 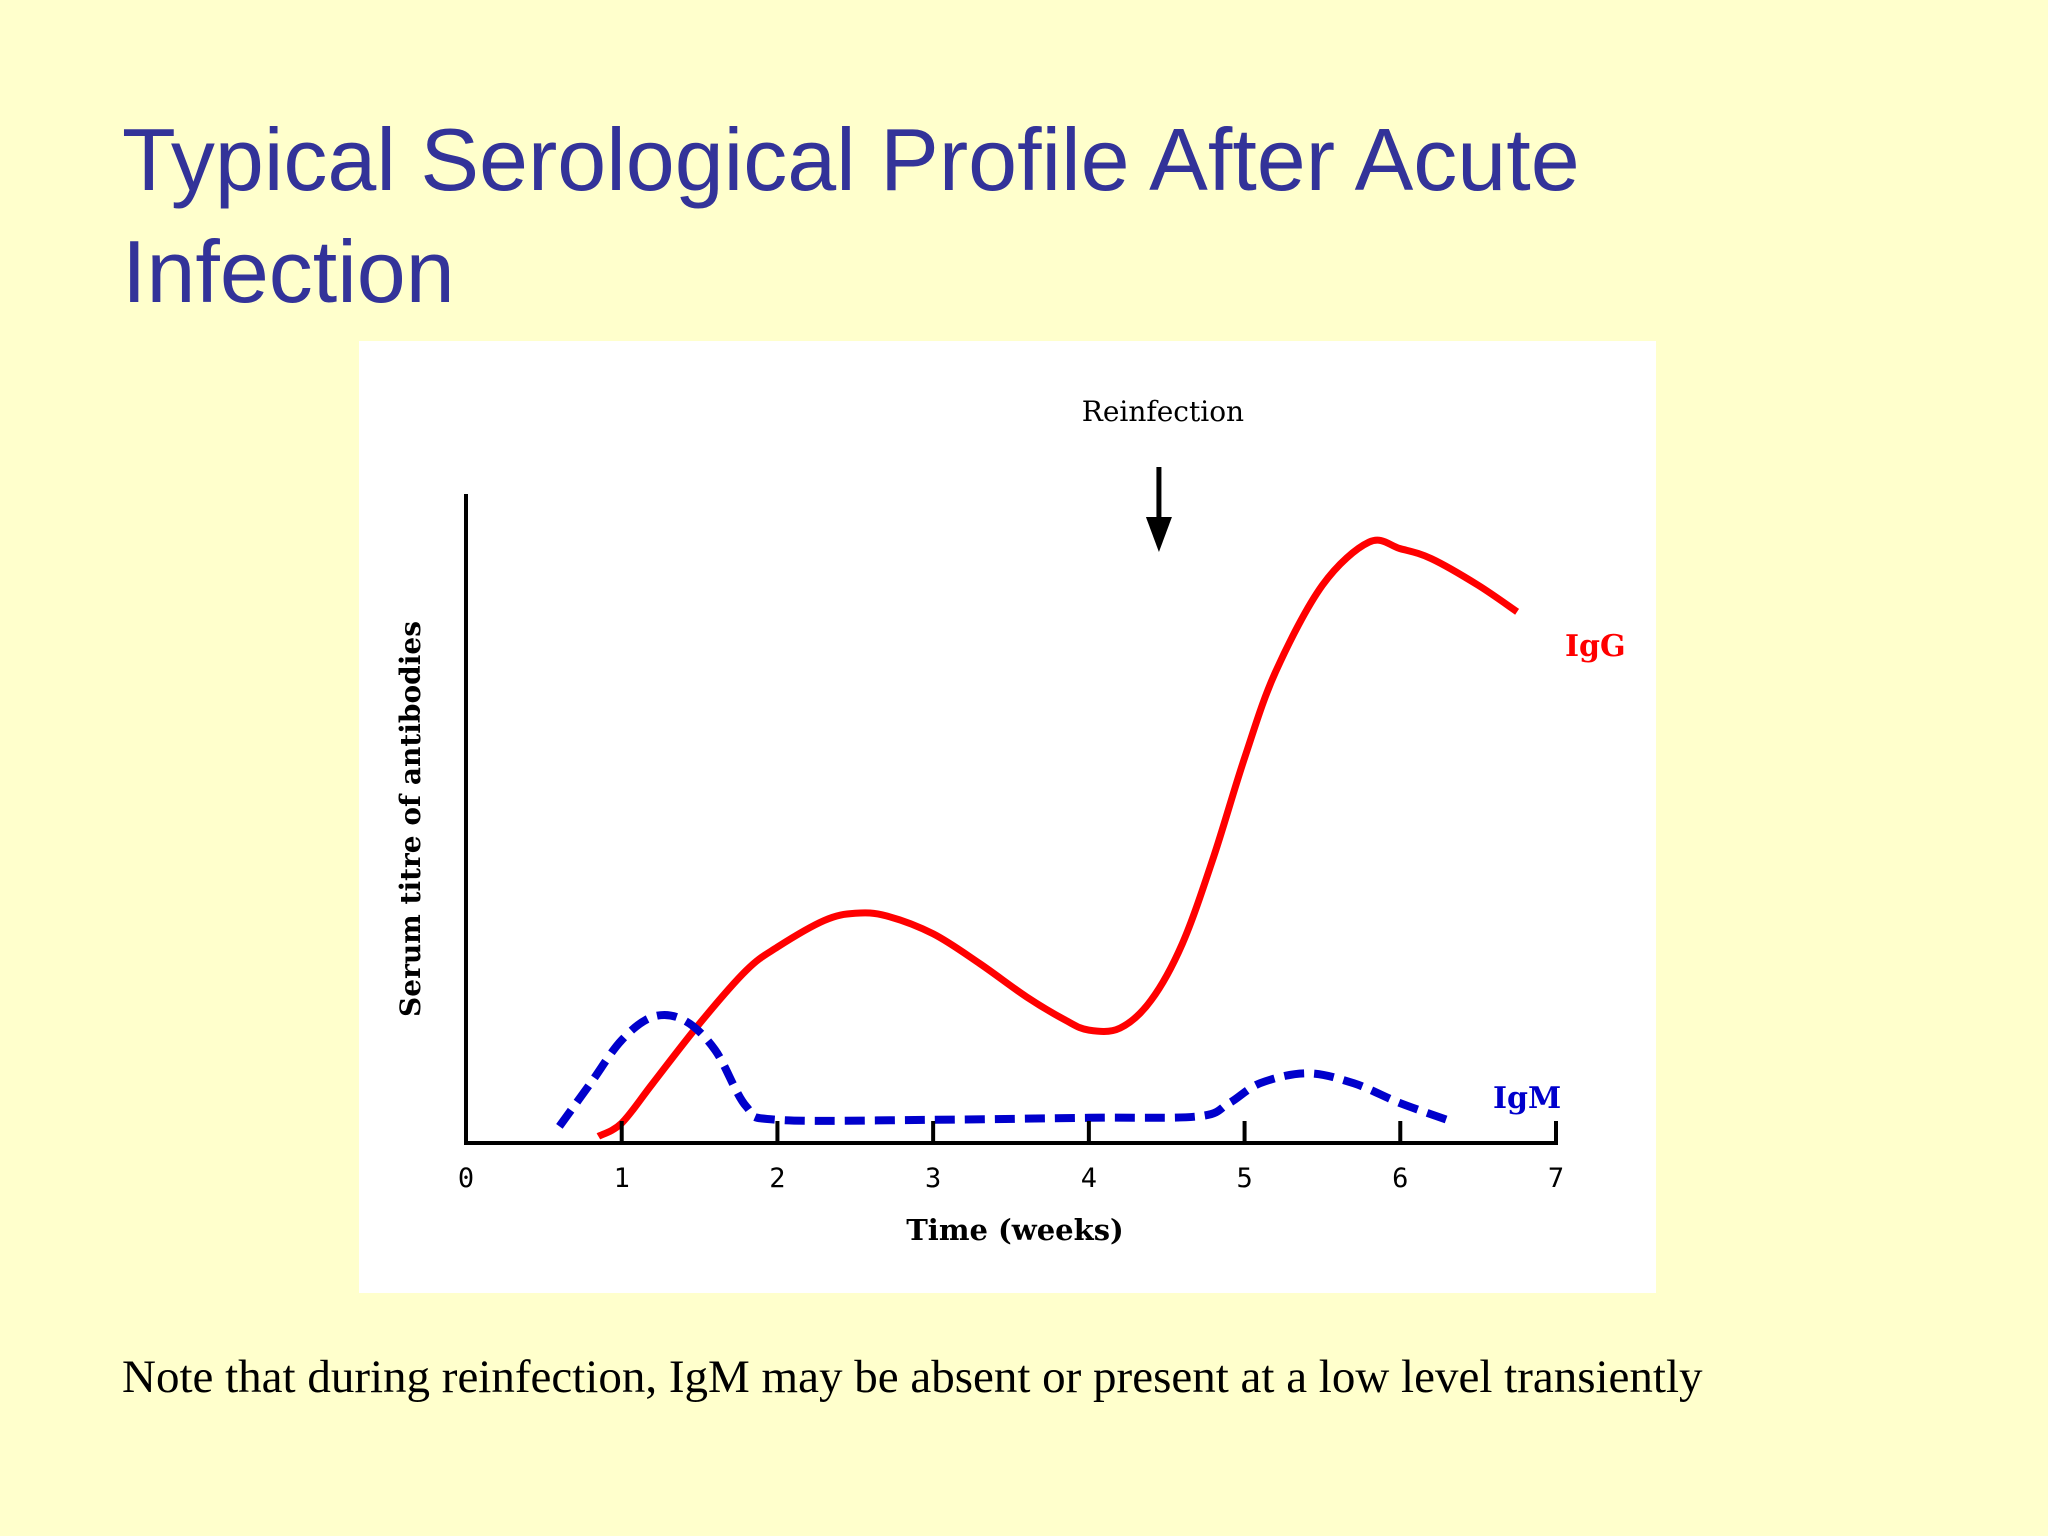 I want to click on x-tick-label: 0, so click(x=466, y=1178).